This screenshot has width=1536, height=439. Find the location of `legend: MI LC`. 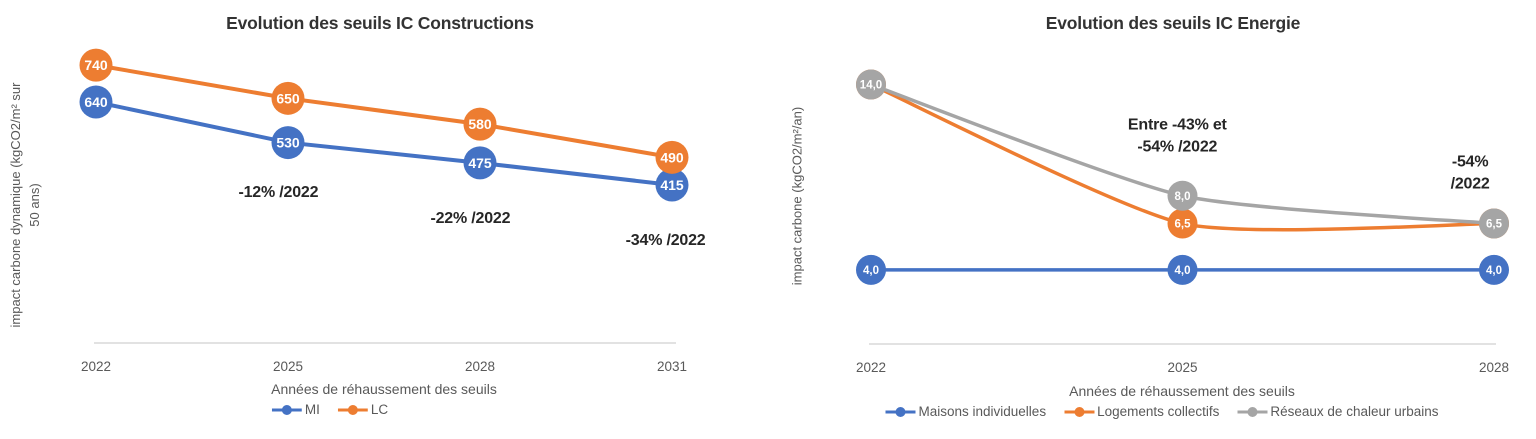

legend: MI LC is located at coordinates (330, 409).